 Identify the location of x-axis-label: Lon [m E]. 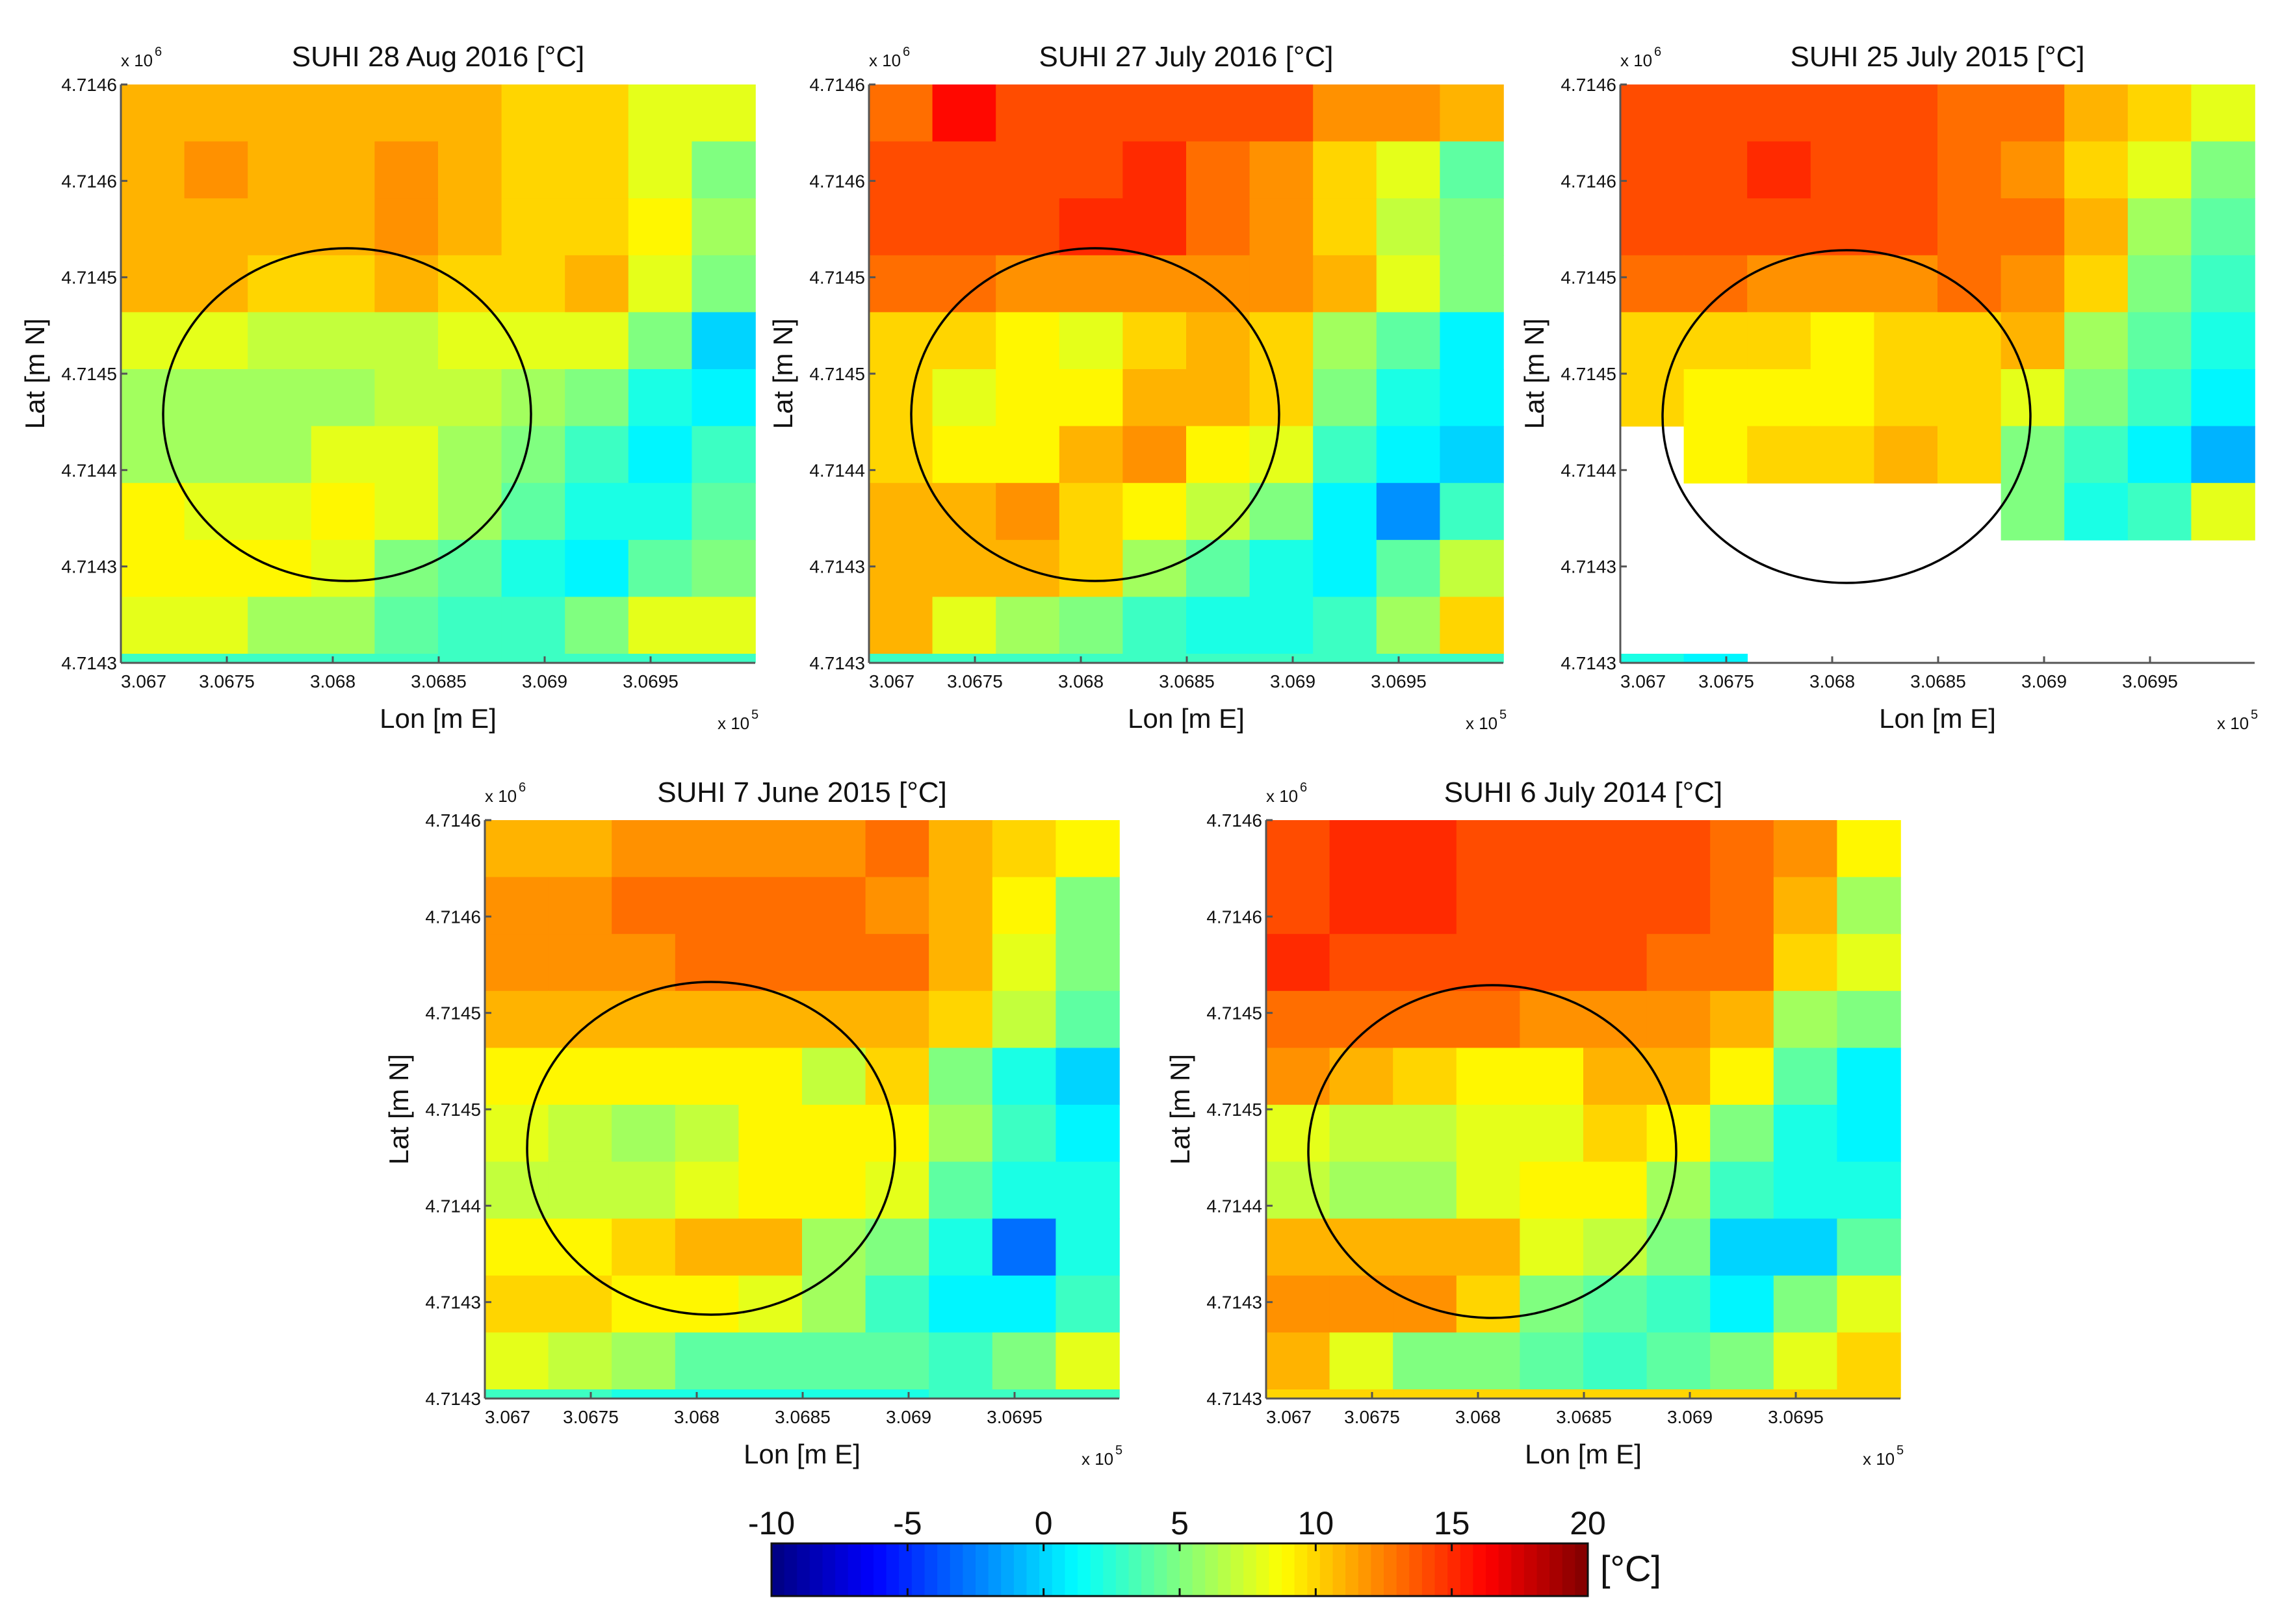
(802, 1454).